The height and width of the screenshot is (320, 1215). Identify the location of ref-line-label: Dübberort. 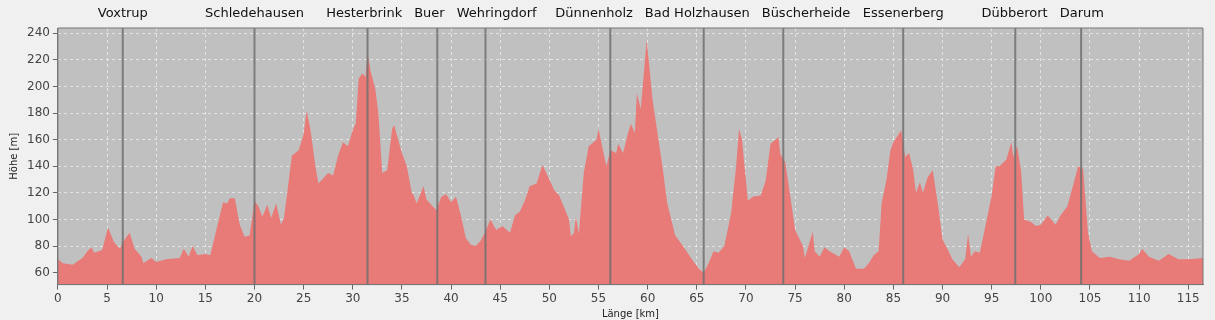
(1014, 13).